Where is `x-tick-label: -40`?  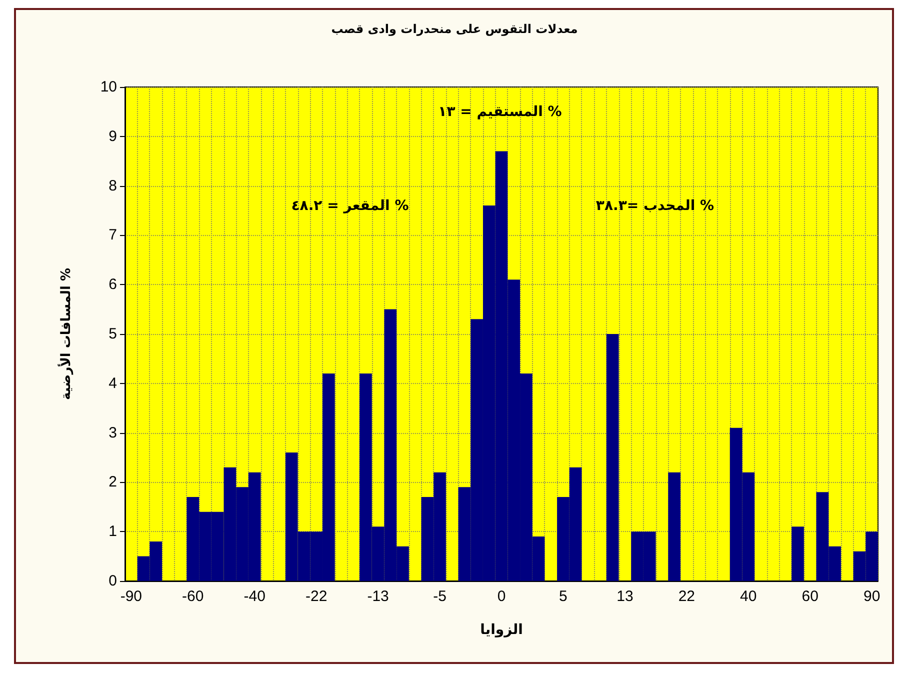
x-tick-label: -40 is located at coordinates (255, 596).